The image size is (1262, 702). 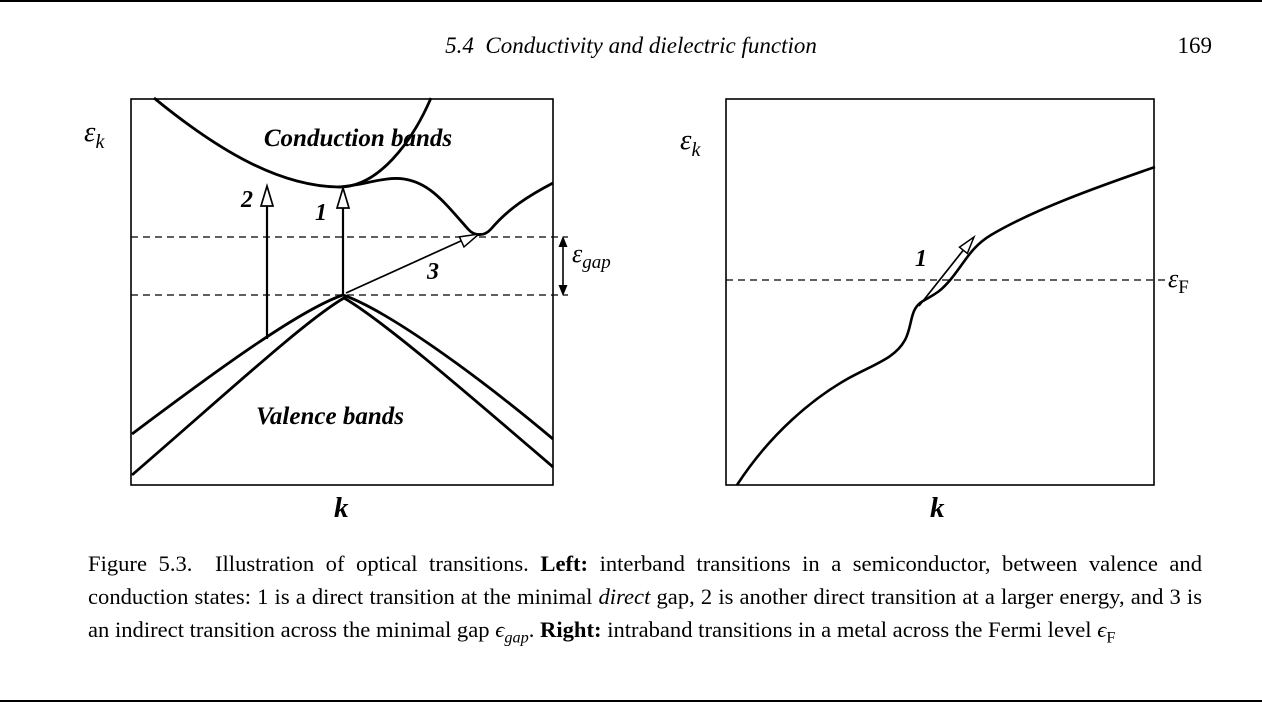 What do you see at coordinates (404, 266) in the screenshot?
I see `transition-arrow-3-shaft` at bounding box center [404, 266].